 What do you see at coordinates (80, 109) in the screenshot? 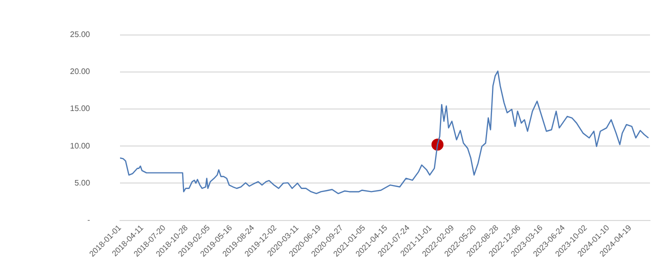
I see `y-tick-label: 15.00` at bounding box center [80, 109].